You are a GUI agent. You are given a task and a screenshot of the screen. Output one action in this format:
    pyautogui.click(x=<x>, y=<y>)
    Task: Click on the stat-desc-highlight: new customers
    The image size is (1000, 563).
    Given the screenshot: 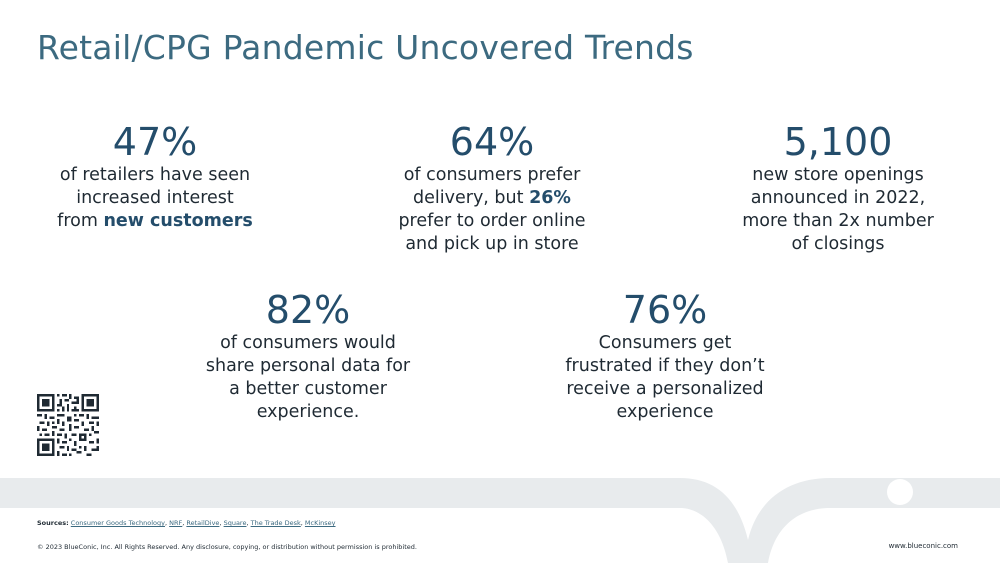 What is the action you would take?
    pyautogui.click(x=178, y=221)
    